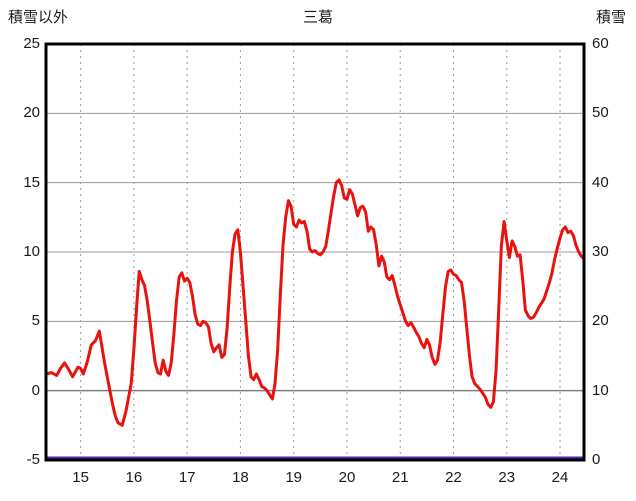 Image resolution: width=636 pixels, height=501 pixels. Describe the element at coordinates (187, 477) in the screenshot. I see `x-axis-tick: 17` at that location.